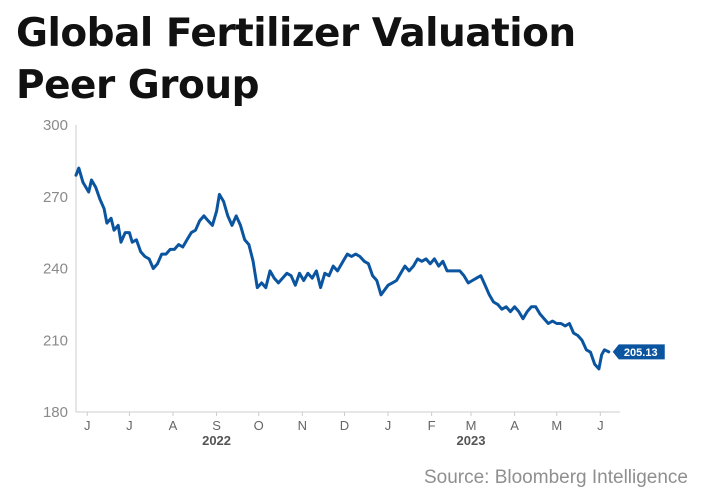 This screenshot has width=704, height=504. I want to click on chart-title-line-1: Global Fertilizer Valuation, so click(296, 33).